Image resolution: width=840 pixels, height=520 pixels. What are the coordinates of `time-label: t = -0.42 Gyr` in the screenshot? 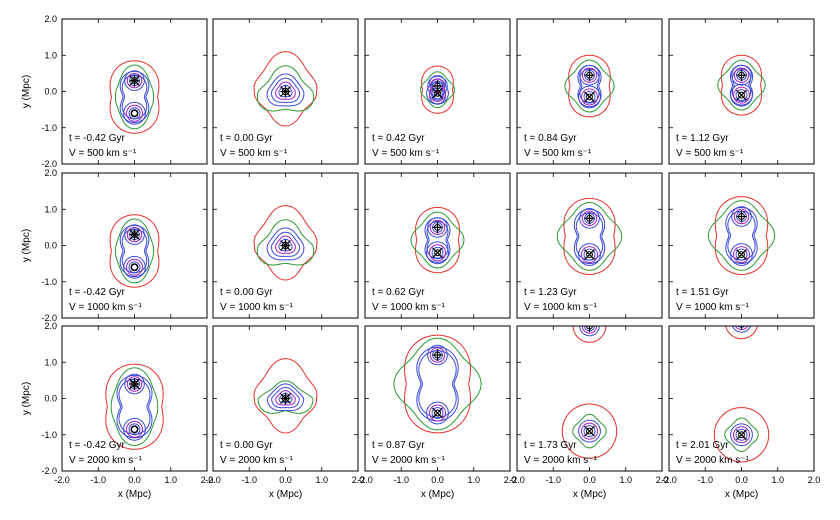 It's located at (97, 445).